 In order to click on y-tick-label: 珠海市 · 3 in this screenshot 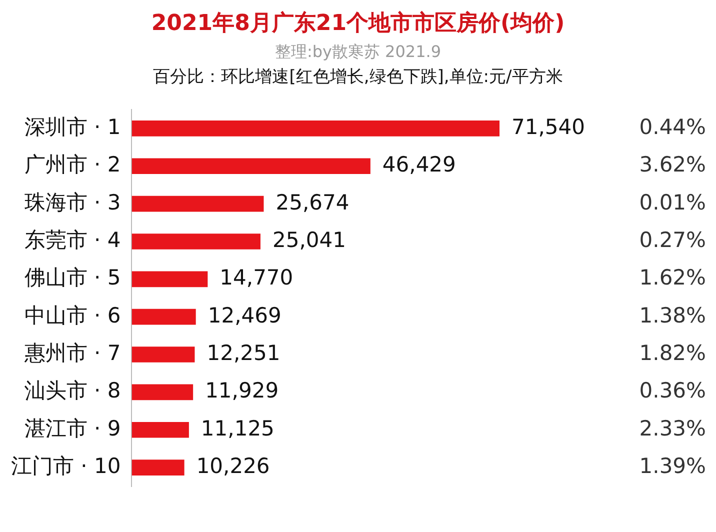, I will do `click(72, 202)`.